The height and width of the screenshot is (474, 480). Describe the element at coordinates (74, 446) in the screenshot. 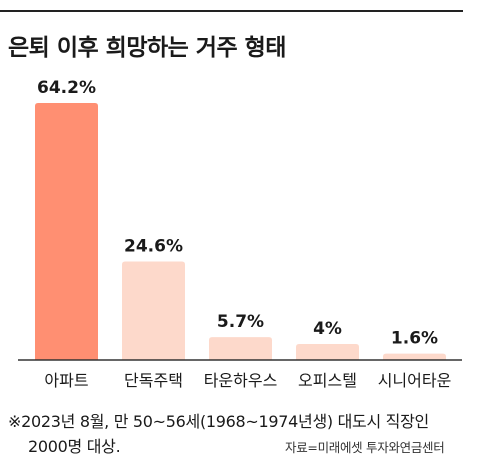

I see `footnote-line-2: 2000명 대상.` at that location.